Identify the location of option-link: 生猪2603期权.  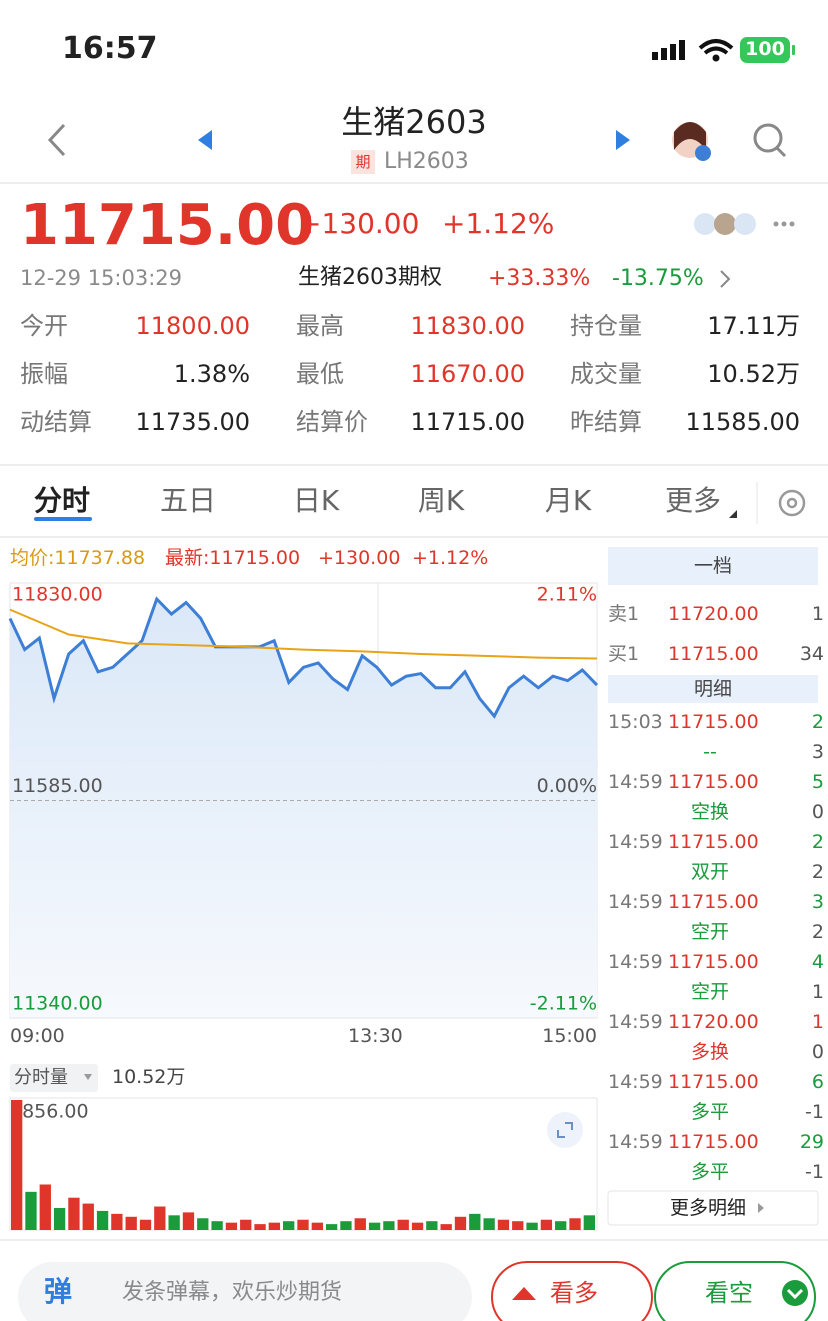
(370, 277).